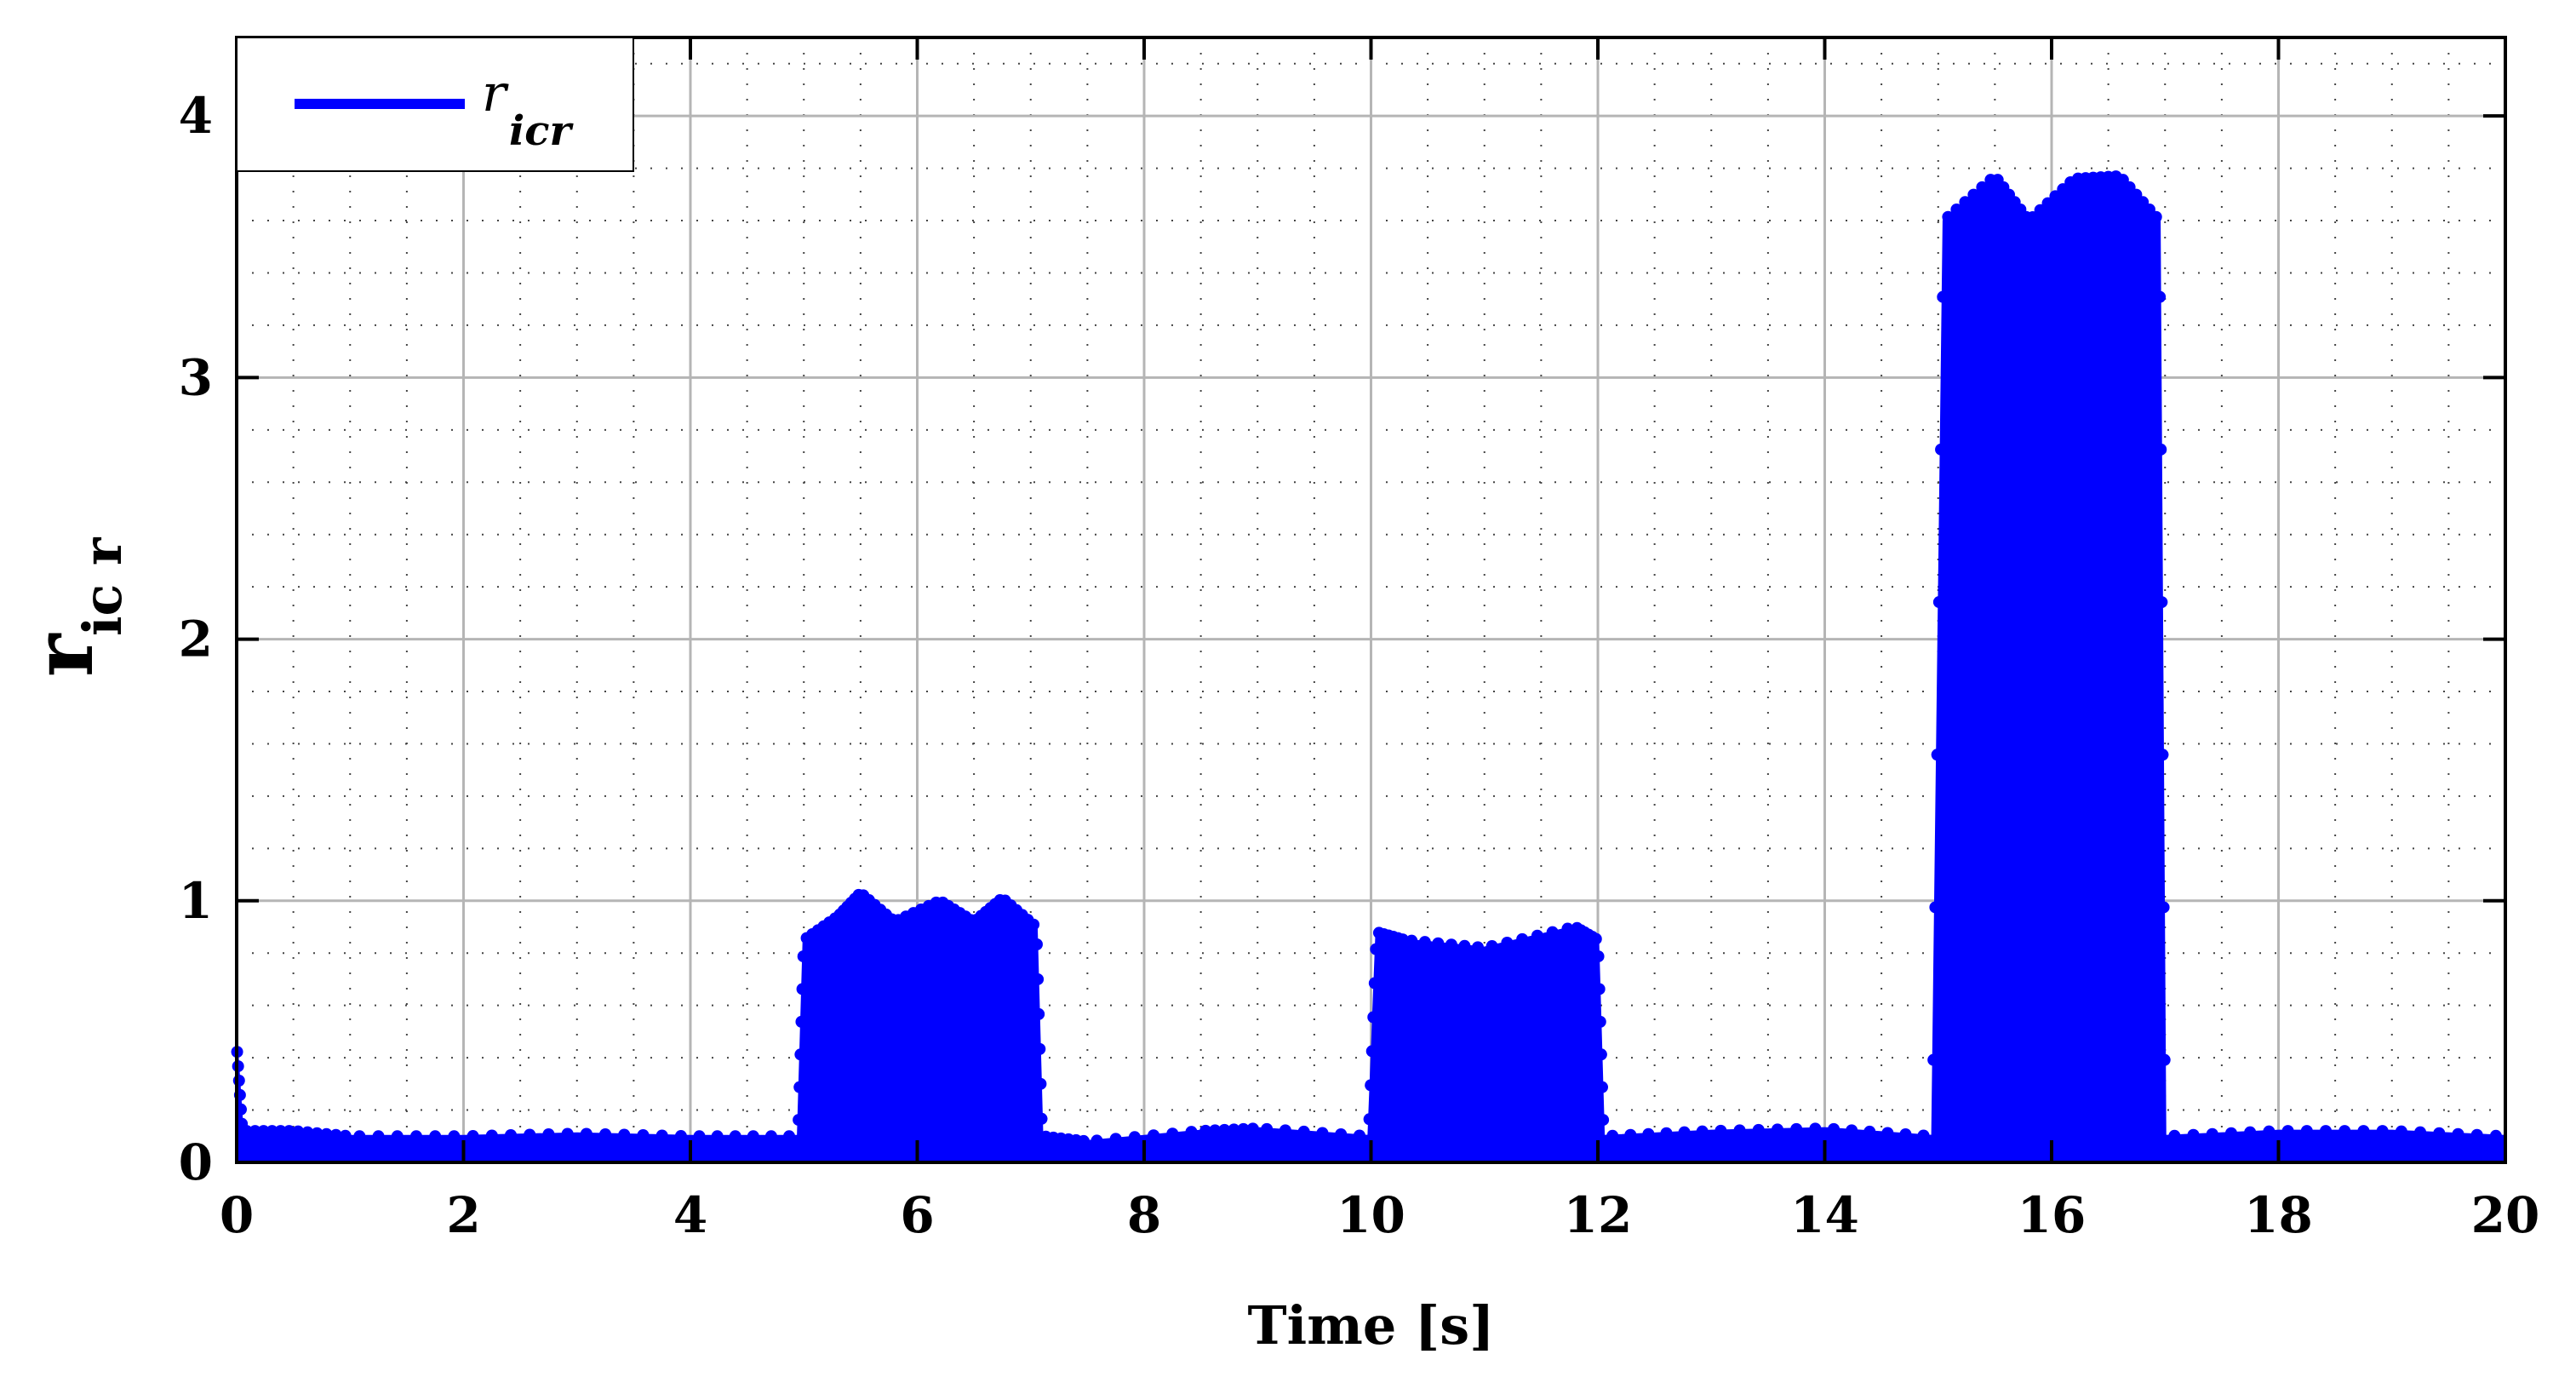 This screenshot has width=2576, height=1394. I want to click on y-axis-label: r ic r, so click(74, 606).